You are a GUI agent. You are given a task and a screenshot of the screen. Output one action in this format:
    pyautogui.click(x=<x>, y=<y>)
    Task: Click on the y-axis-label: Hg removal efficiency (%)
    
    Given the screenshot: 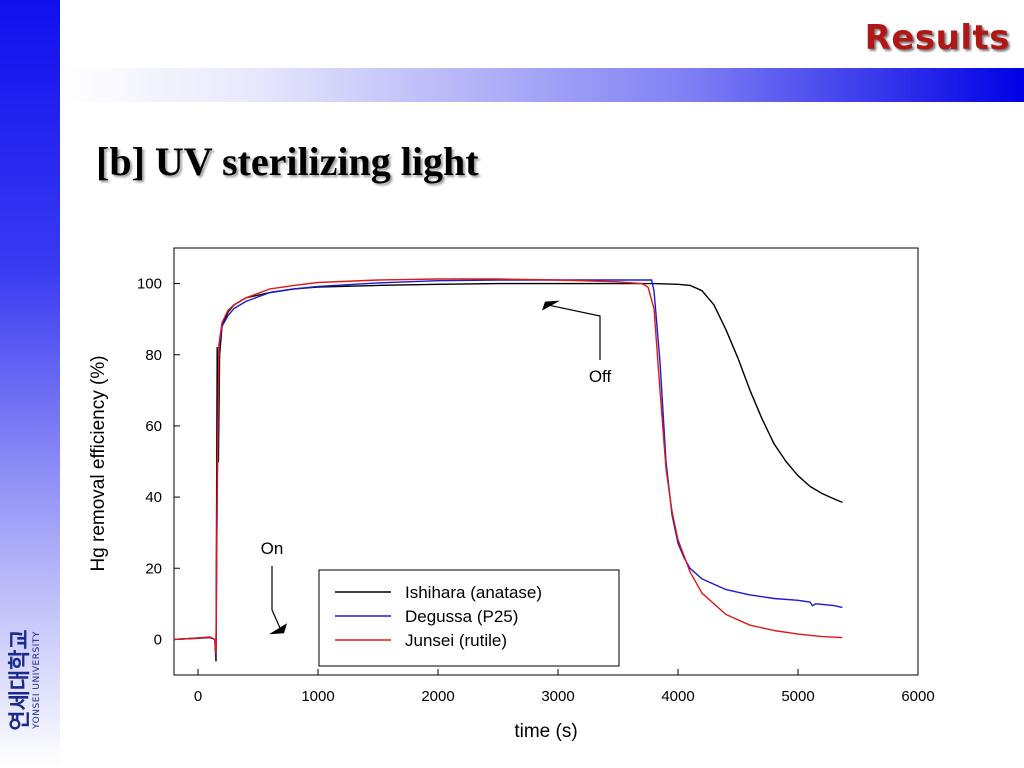 What is the action you would take?
    pyautogui.click(x=98, y=463)
    